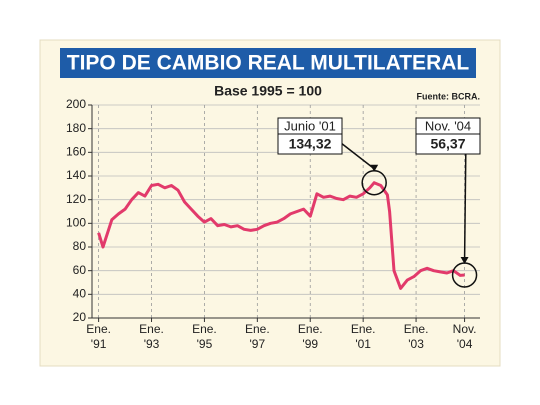  What do you see at coordinates (76, 199) in the screenshot?
I see `y-tick-label: 120` at bounding box center [76, 199].